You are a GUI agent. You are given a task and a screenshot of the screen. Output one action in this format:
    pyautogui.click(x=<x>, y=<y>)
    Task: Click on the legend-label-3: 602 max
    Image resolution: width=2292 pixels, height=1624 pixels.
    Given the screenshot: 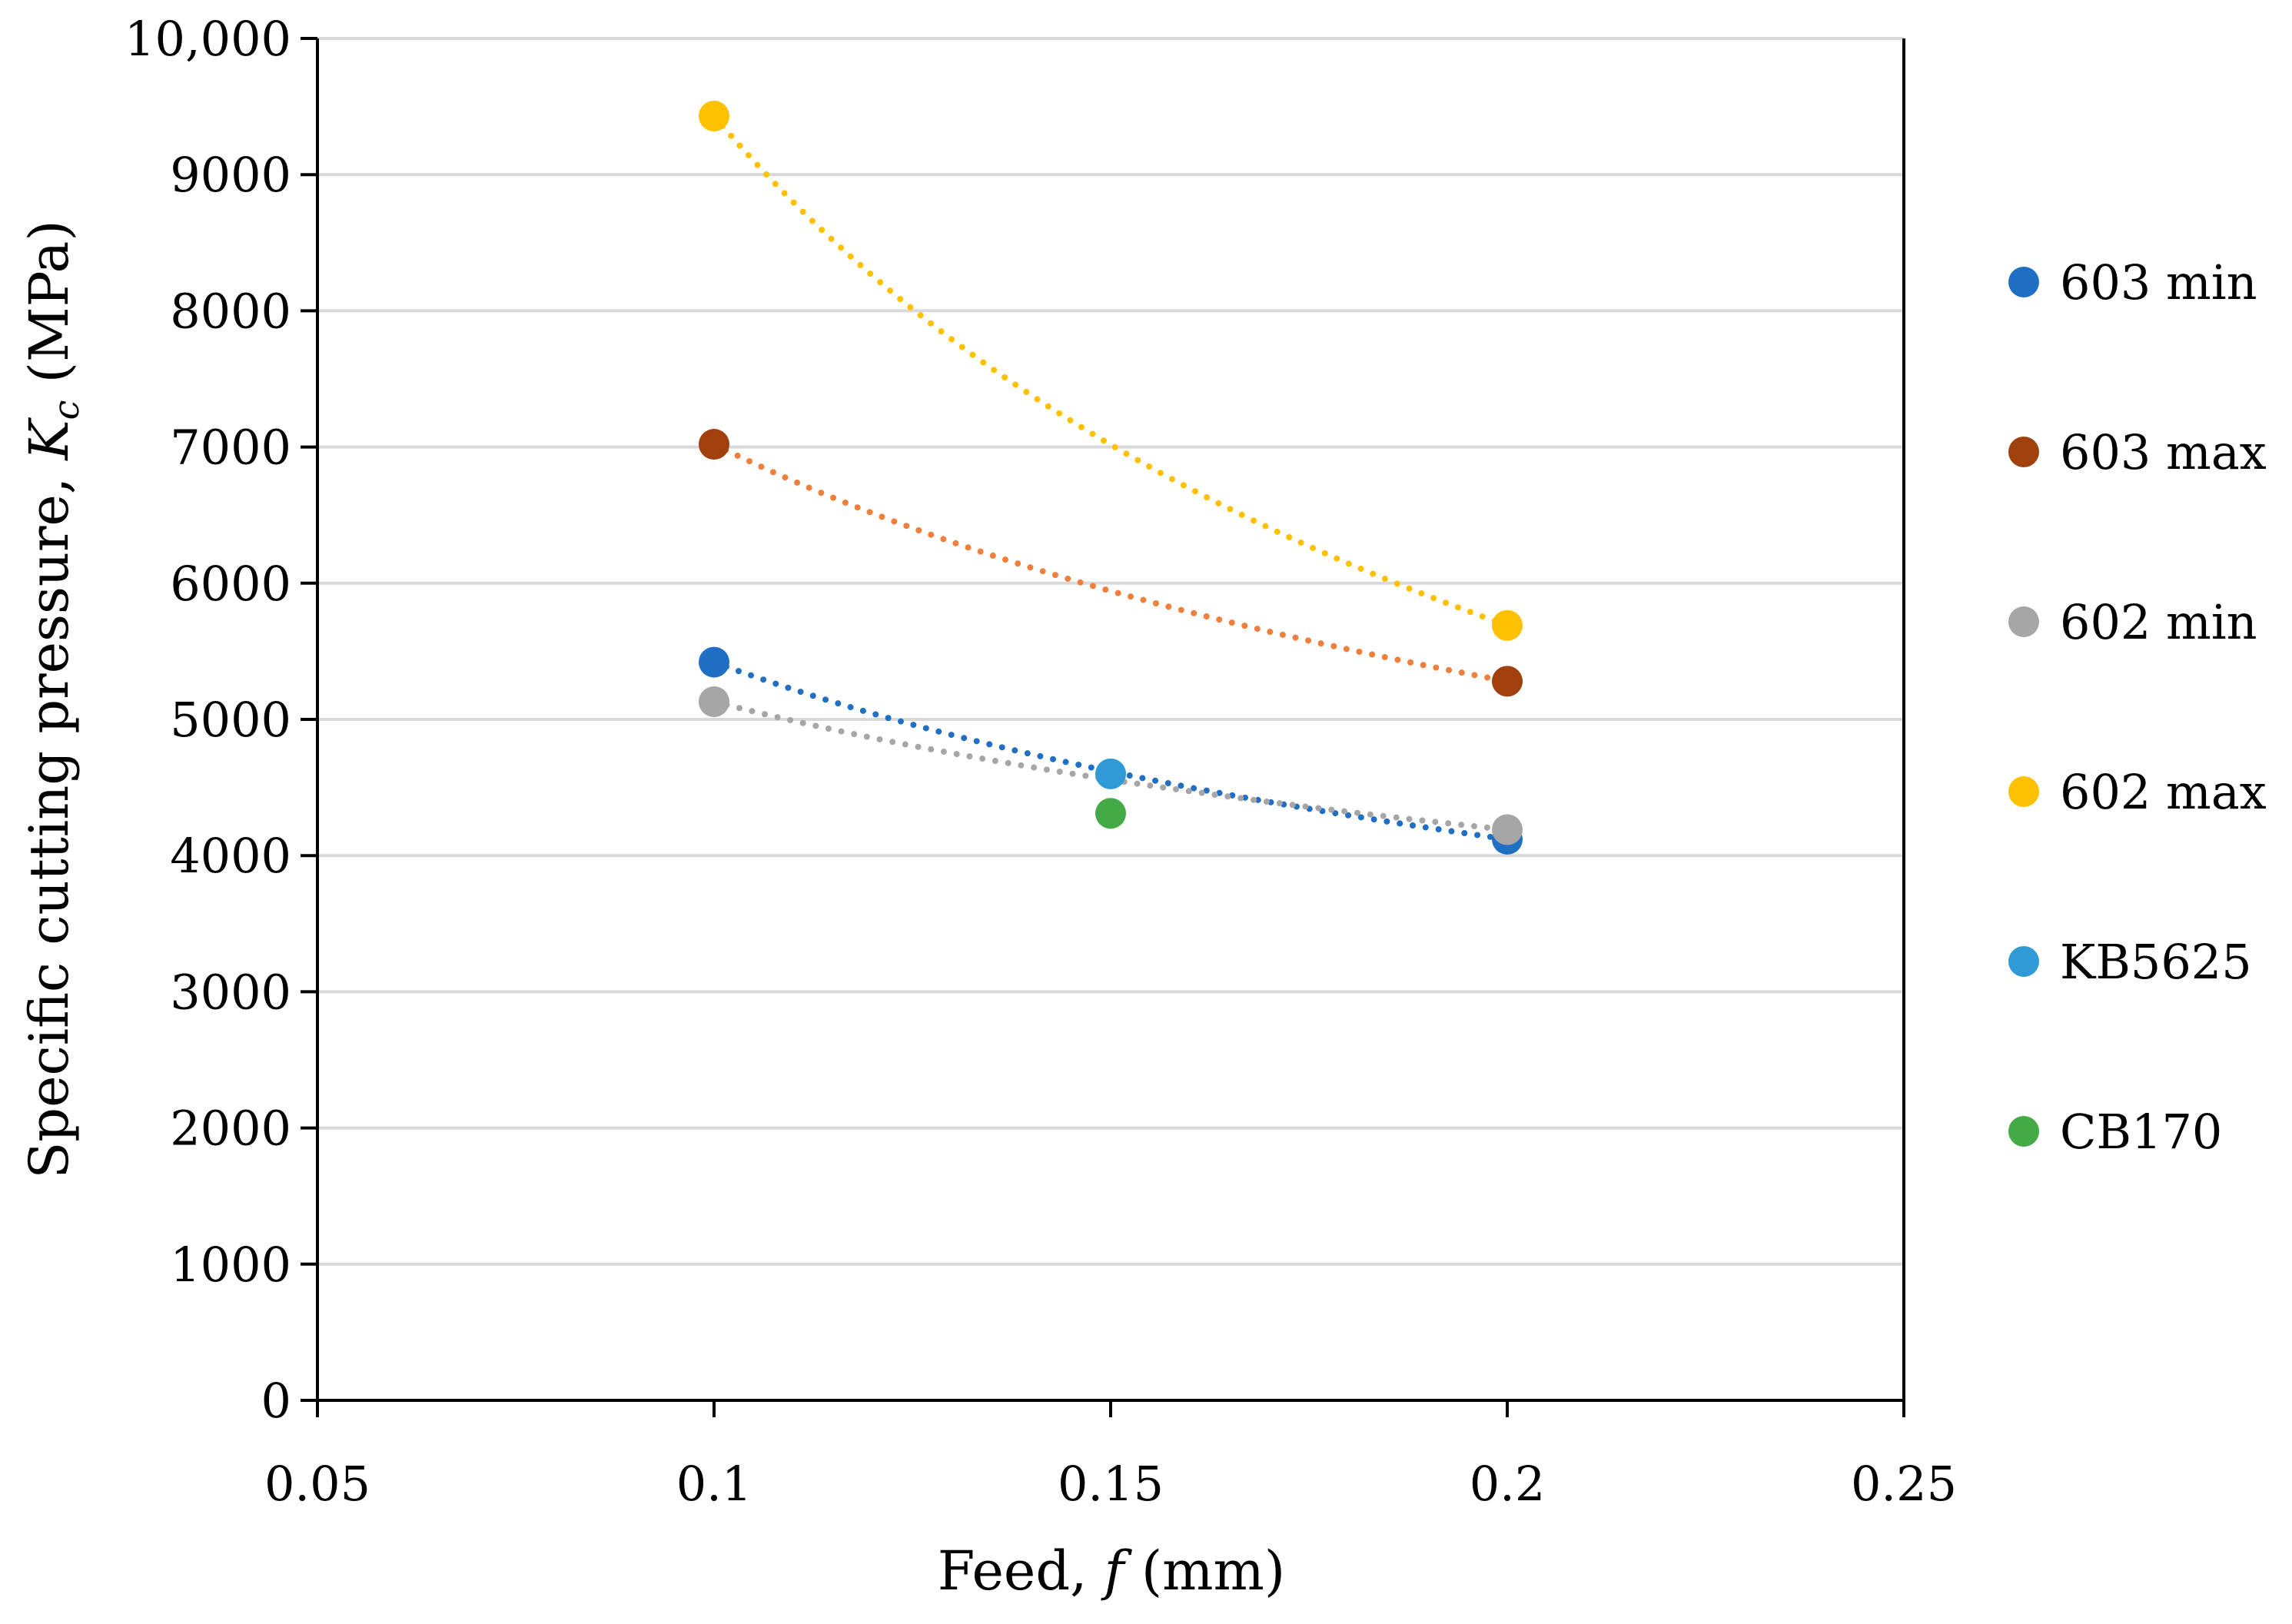 What is the action you would take?
    pyautogui.click(x=2163, y=792)
    